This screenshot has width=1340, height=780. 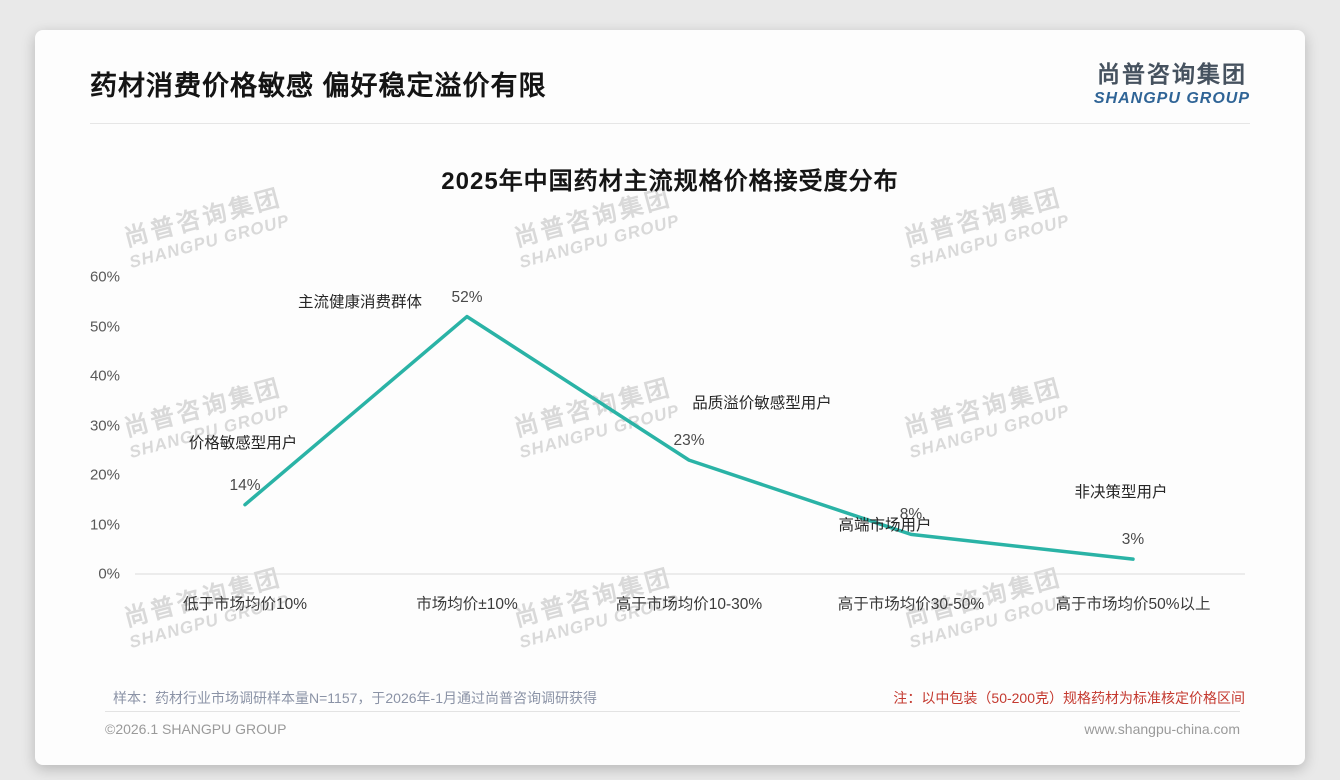 I want to click on annotation-label: 价格敏感型用户, so click(x=243, y=443).